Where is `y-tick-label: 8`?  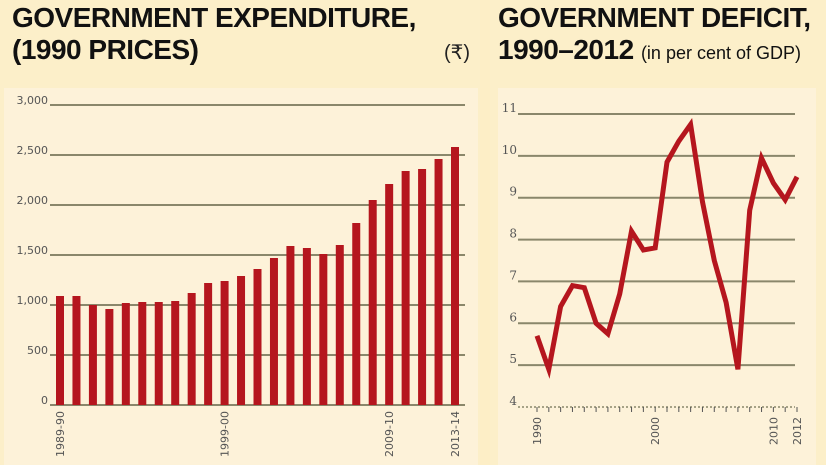 y-tick-label: 8 is located at coordinates (513, 234).